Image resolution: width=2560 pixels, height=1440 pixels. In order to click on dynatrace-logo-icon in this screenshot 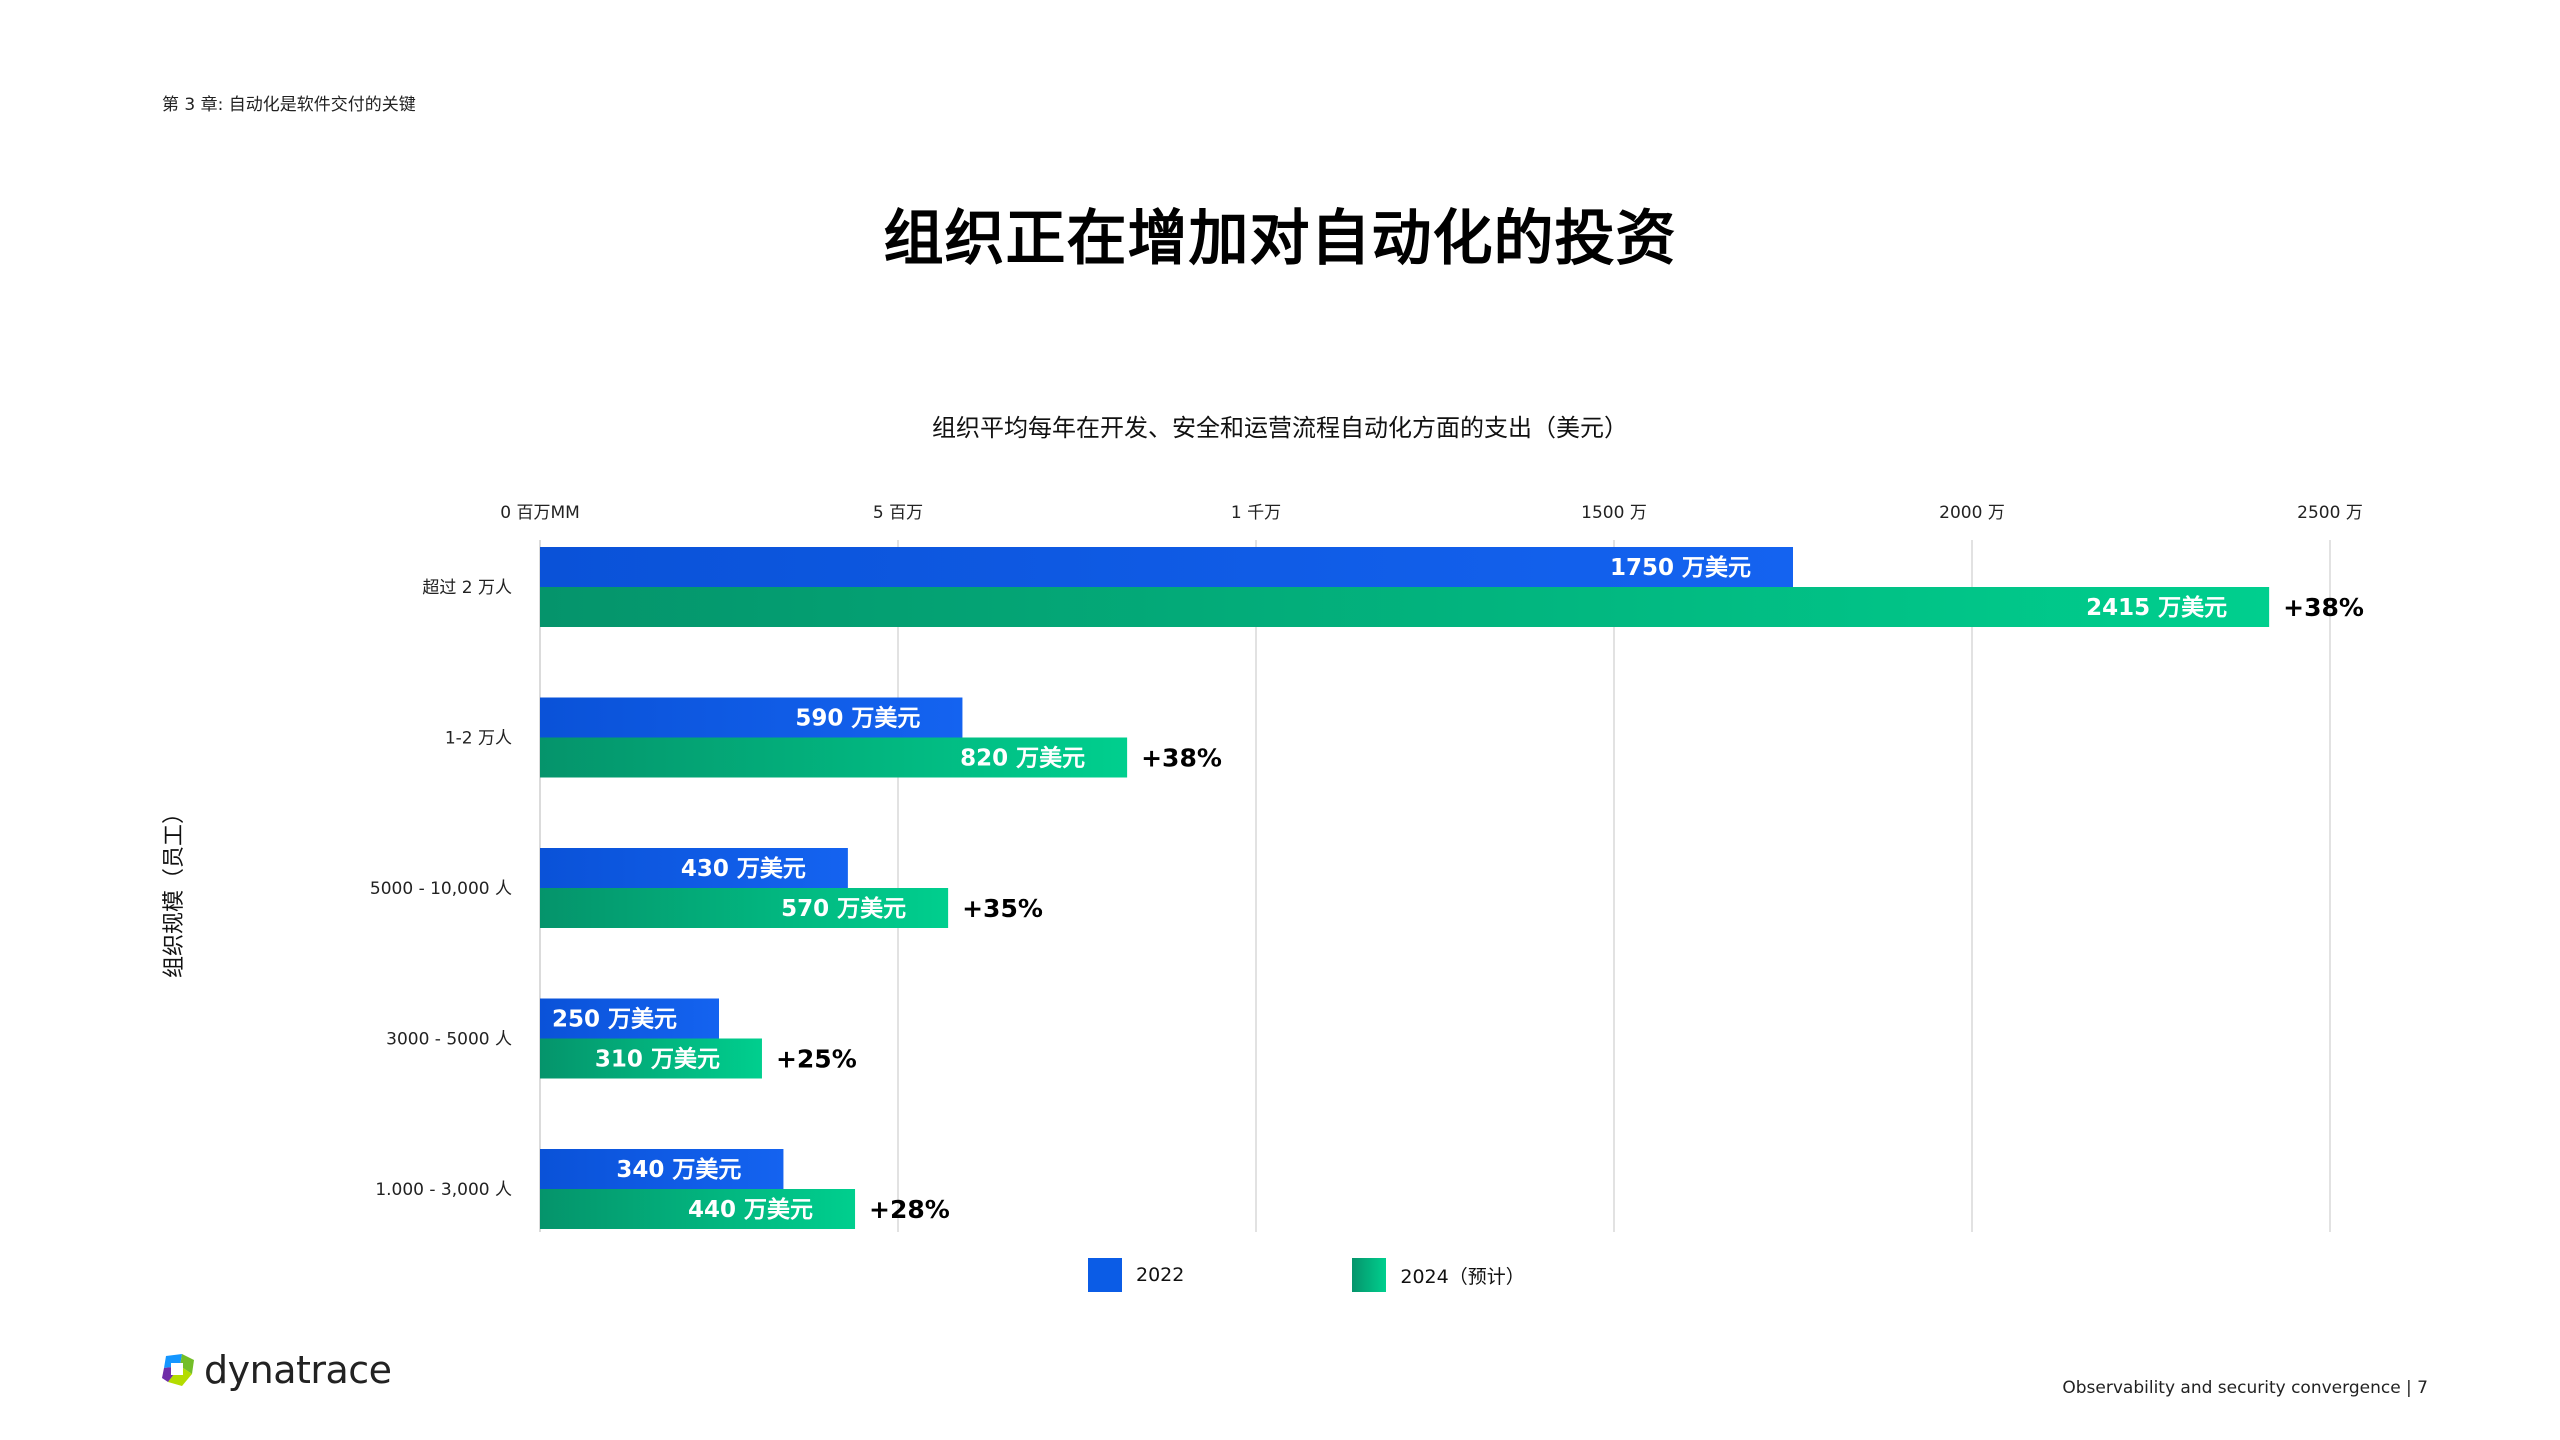, I will do `click(178, 1370)`.